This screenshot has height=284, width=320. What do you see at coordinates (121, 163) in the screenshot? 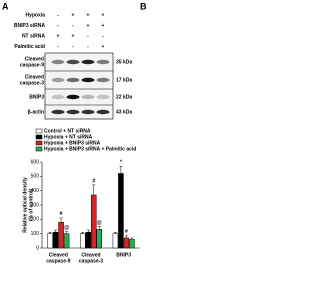
I see `significance-marker: *` at bounding box center [121, 163].